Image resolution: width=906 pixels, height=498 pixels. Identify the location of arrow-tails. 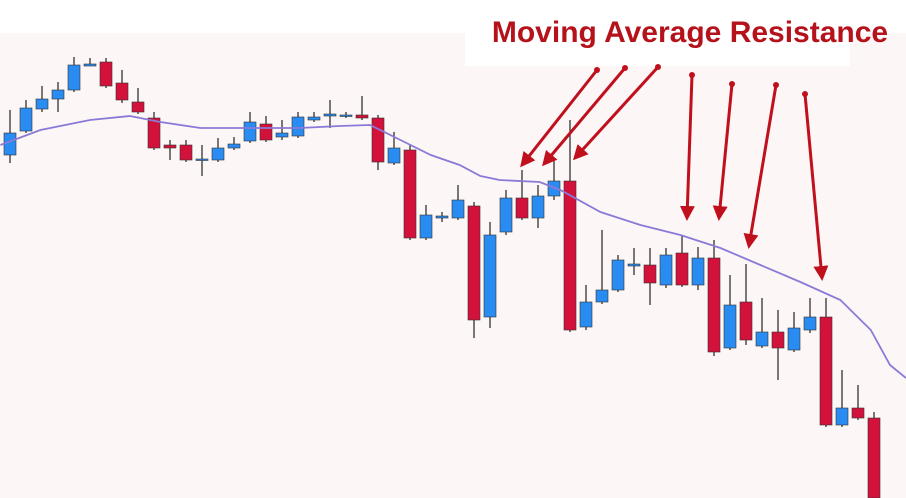
(701, 80).